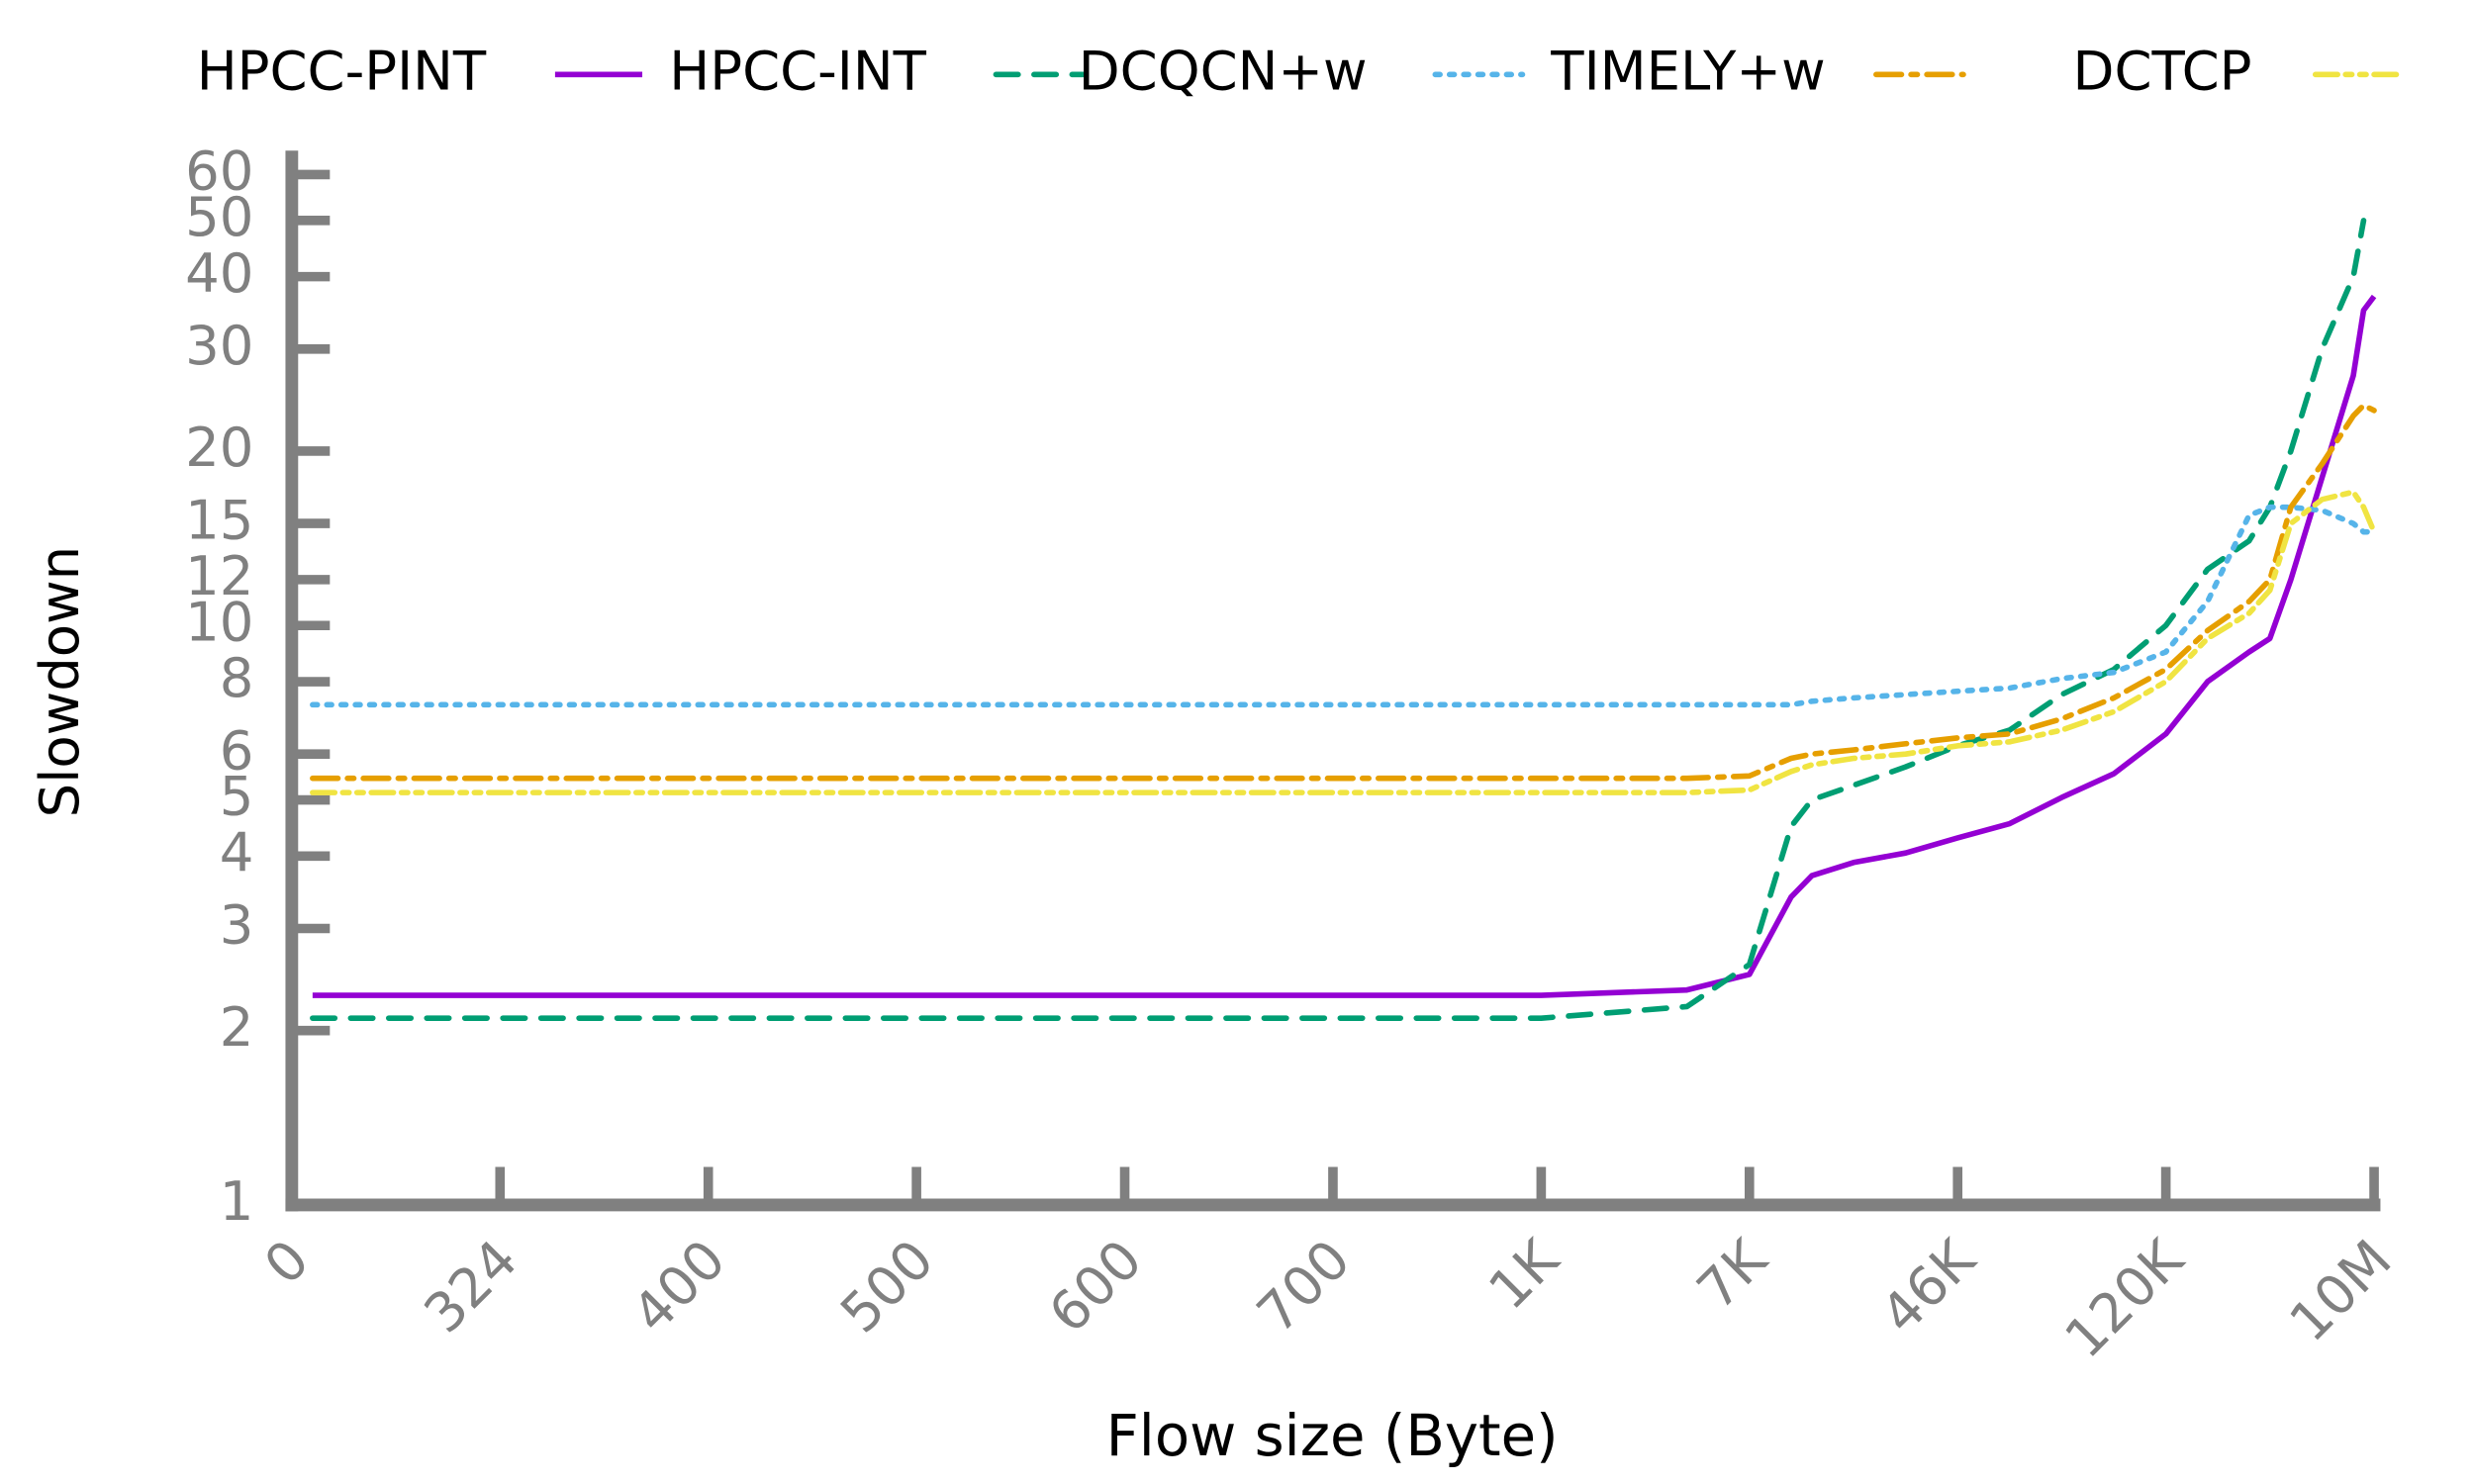 The height and width of the screenshot is (1484, 2474). Describe the element at coordinates (887, 1286) in the screenshot. I see `x-tick-label: 500` at that location.